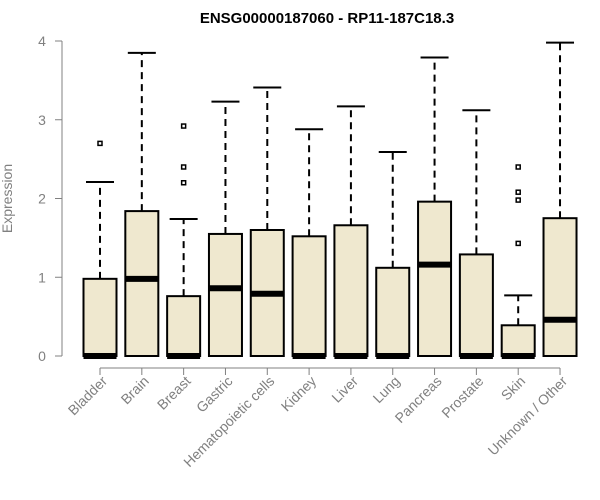  I want to click on y-tick-label: 2, so click(42, 199).